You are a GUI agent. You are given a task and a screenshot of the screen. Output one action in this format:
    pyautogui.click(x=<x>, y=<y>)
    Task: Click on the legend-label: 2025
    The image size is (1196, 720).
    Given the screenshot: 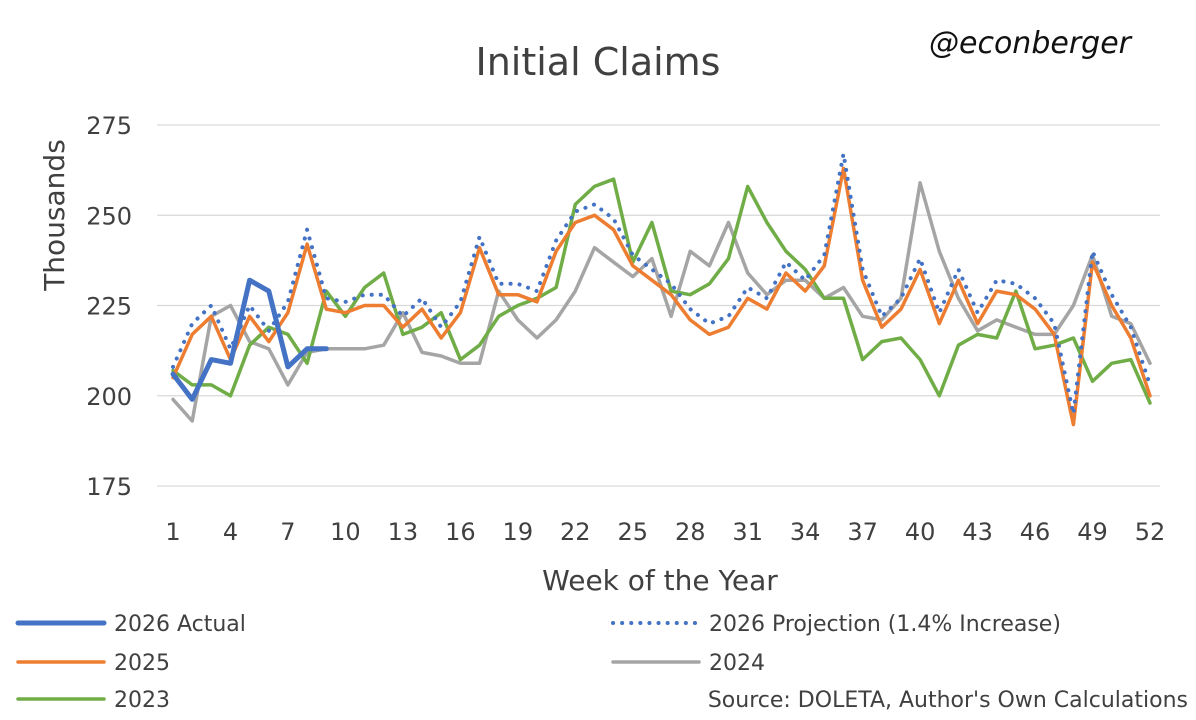 What is the action you would take?
    pyautogui.click(x=142, y=663)
    